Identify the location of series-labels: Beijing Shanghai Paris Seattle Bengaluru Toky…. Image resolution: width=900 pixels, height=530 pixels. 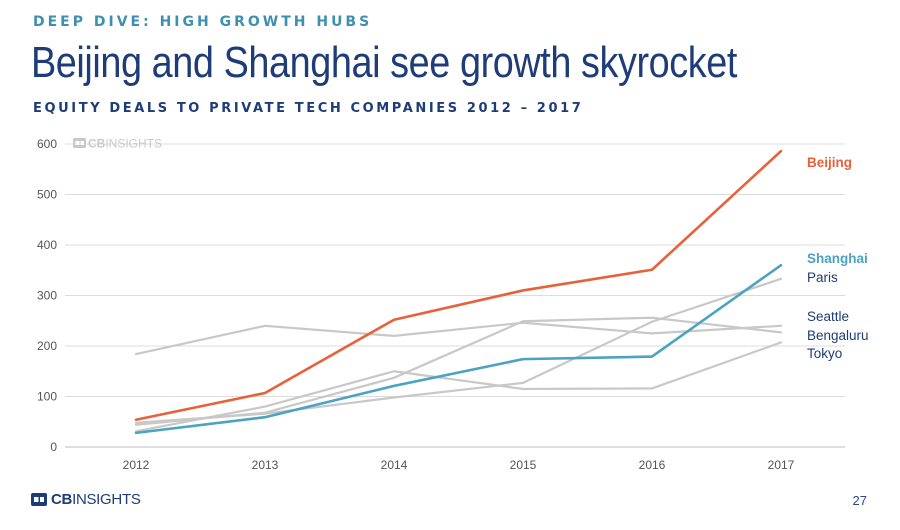
(838, 258).